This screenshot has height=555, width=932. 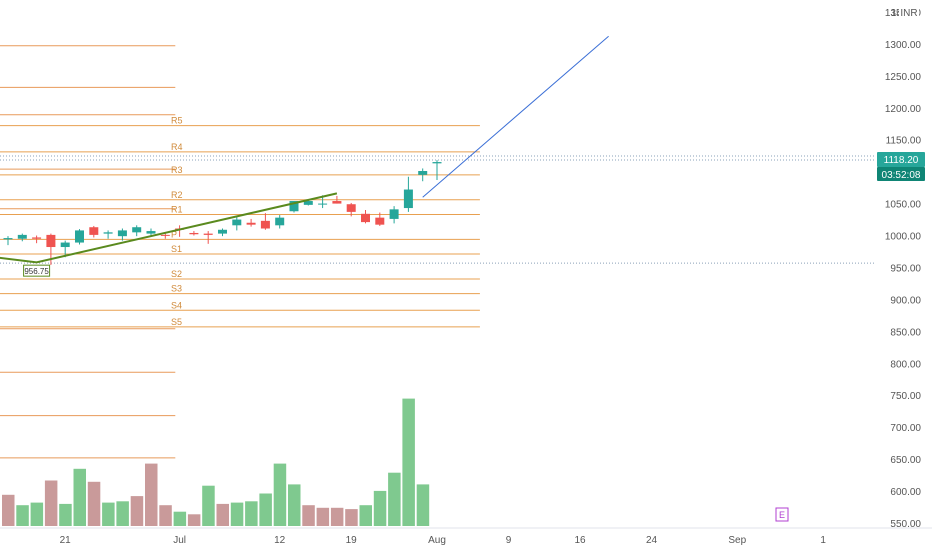 I want to click on price-tick-label: 900.00, so click(x=905, y=300).